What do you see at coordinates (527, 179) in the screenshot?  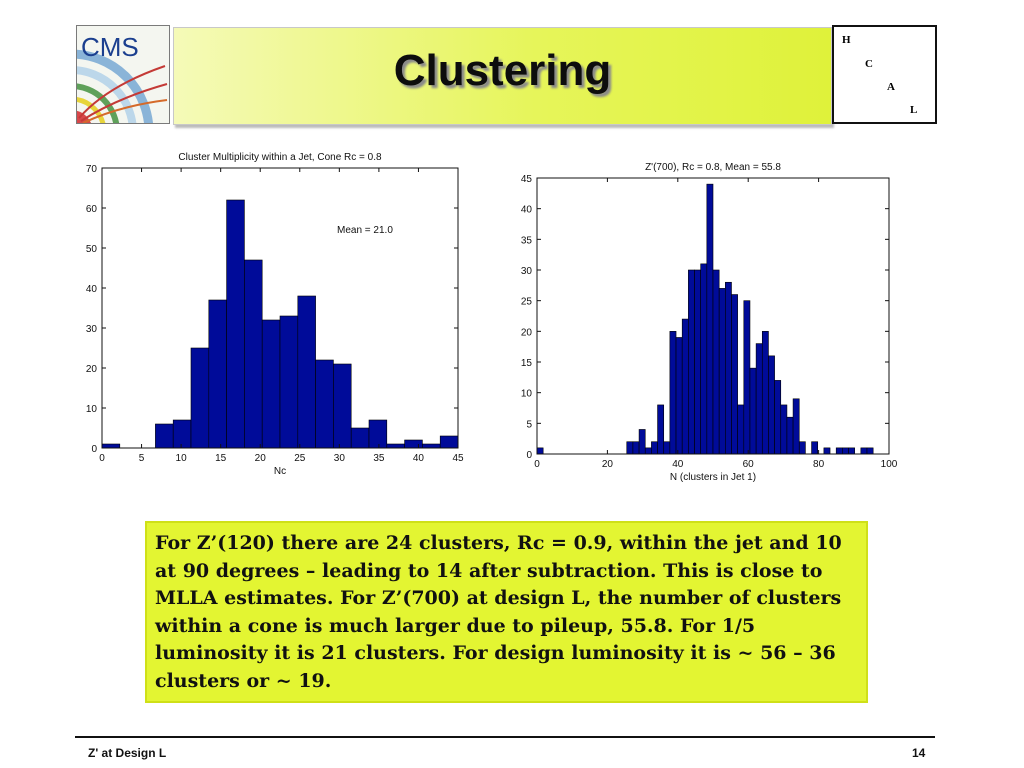 I see `y-tick-label: 45` at bounding box center [527, 179].